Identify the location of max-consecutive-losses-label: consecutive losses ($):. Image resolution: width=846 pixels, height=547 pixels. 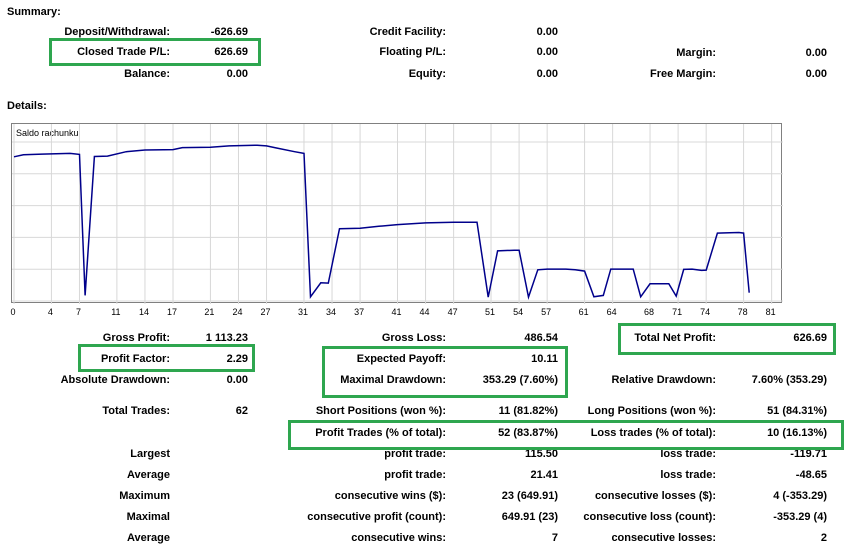
(655, 496).